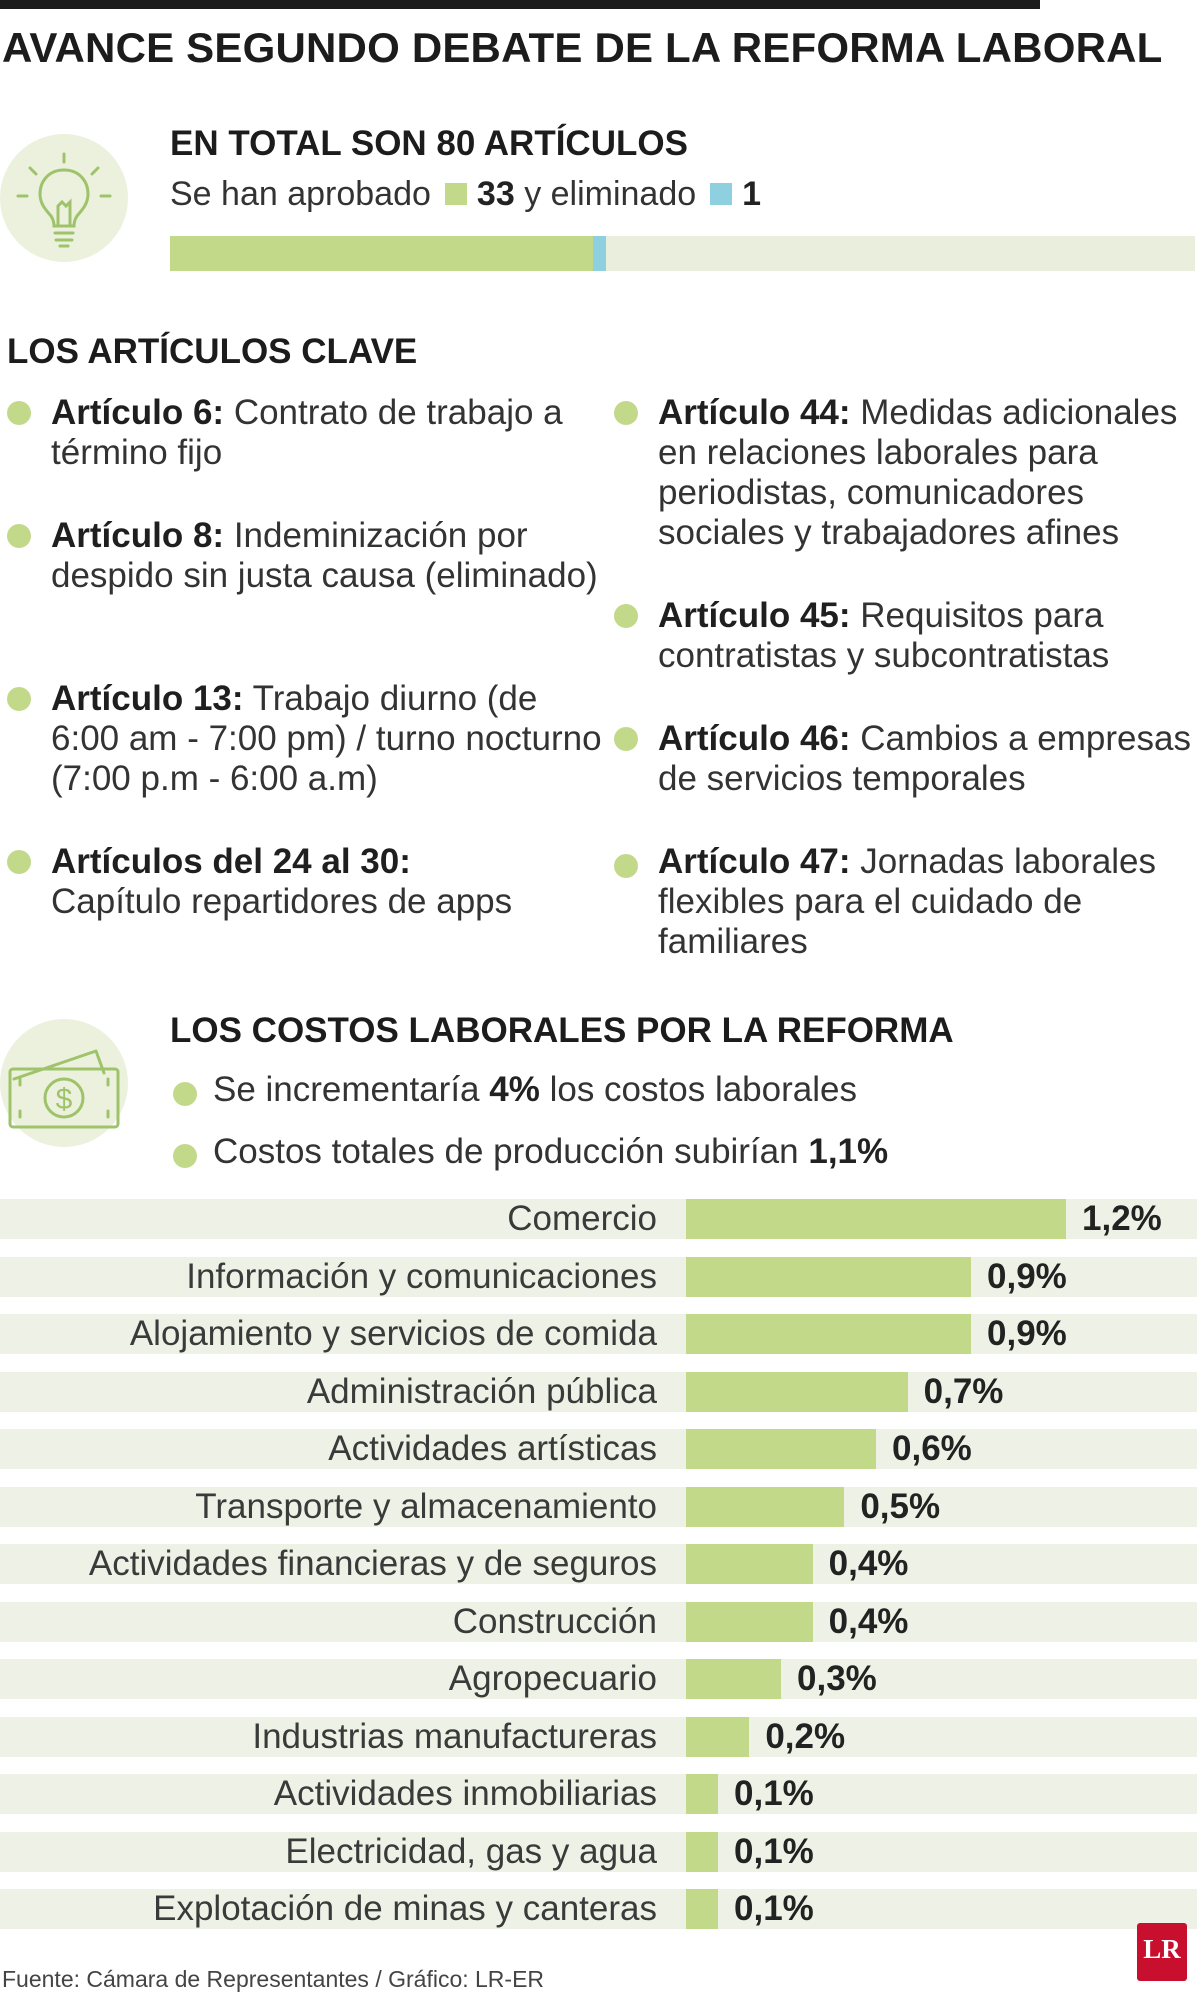 The width and height of the screenshot is (1200, 1997). What do you see at coordinates (481, 1391) in the screenshot?
I see `chart-category-label: Administración pública` at bounding box center [481, 1391].